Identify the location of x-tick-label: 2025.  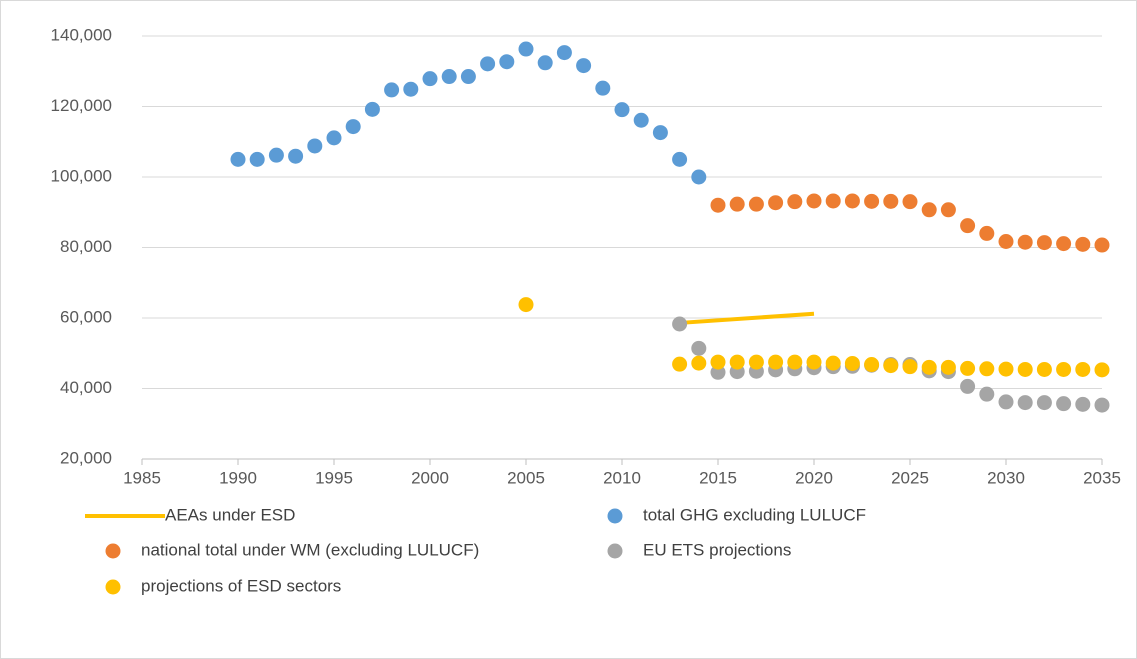
(910, 477).